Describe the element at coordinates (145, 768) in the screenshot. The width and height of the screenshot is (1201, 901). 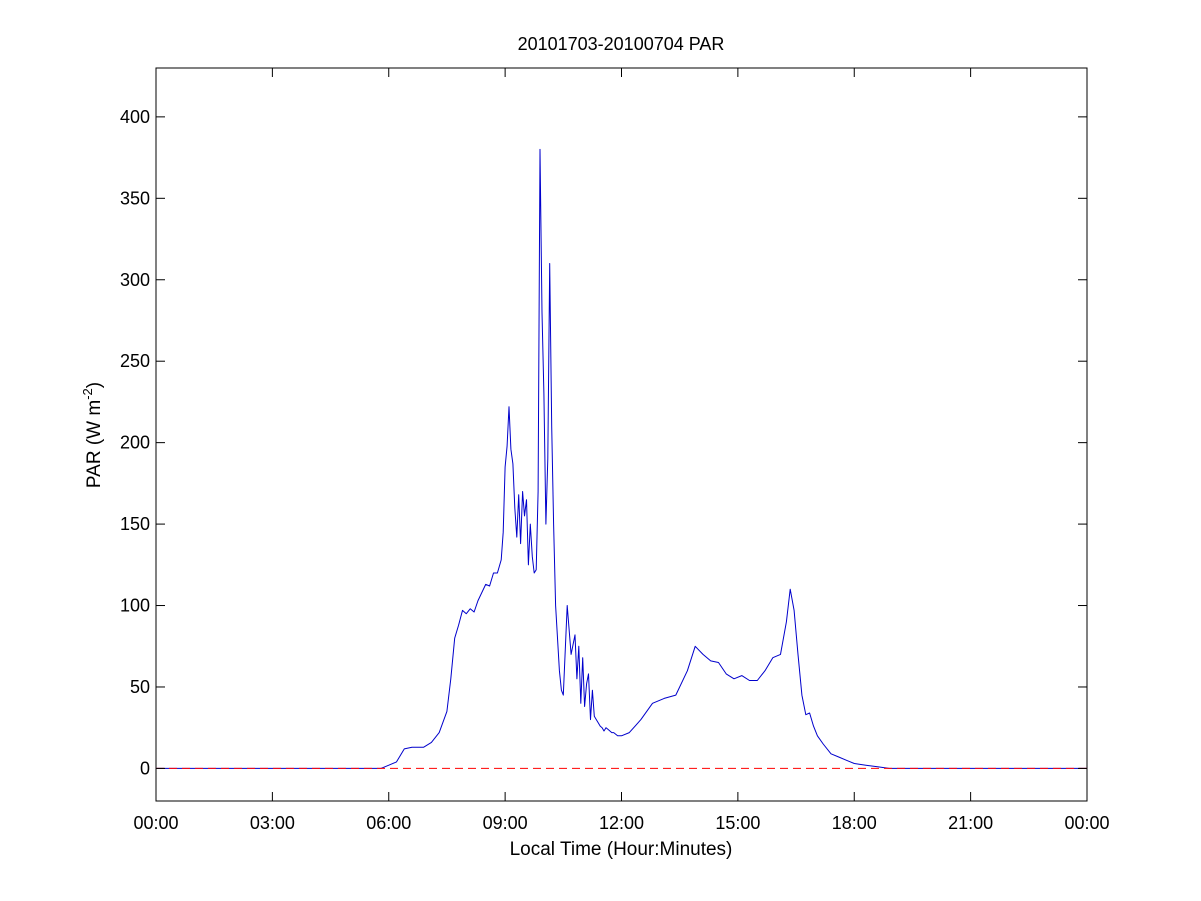
I see `y-tick-label: 0` at that location.